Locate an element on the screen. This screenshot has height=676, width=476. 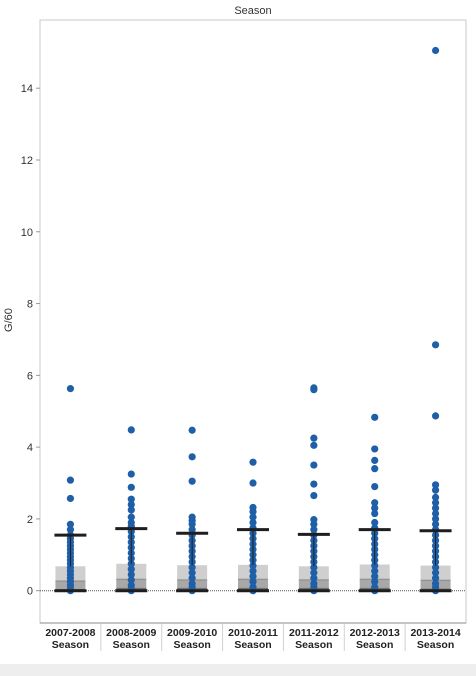
y-tick-label: 6 is located at coordinates (30, 376).